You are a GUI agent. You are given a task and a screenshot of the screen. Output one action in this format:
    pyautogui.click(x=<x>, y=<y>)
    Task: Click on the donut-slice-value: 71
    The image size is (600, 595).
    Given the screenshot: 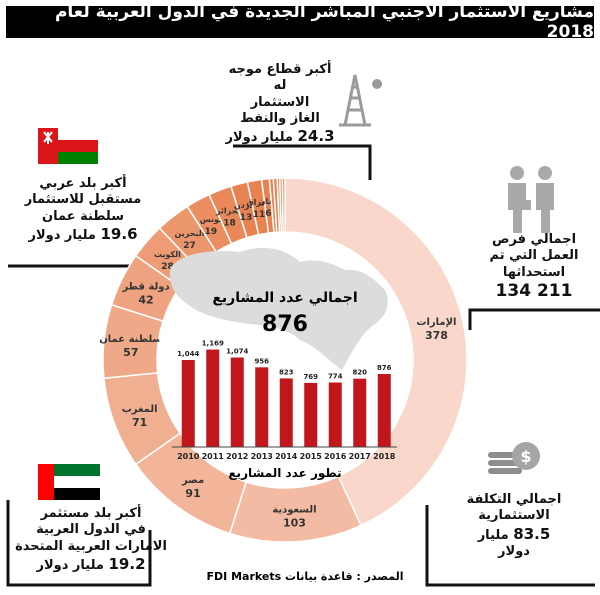 What is the action you would take?
    pyautogui.click(x=139, y=422)
    